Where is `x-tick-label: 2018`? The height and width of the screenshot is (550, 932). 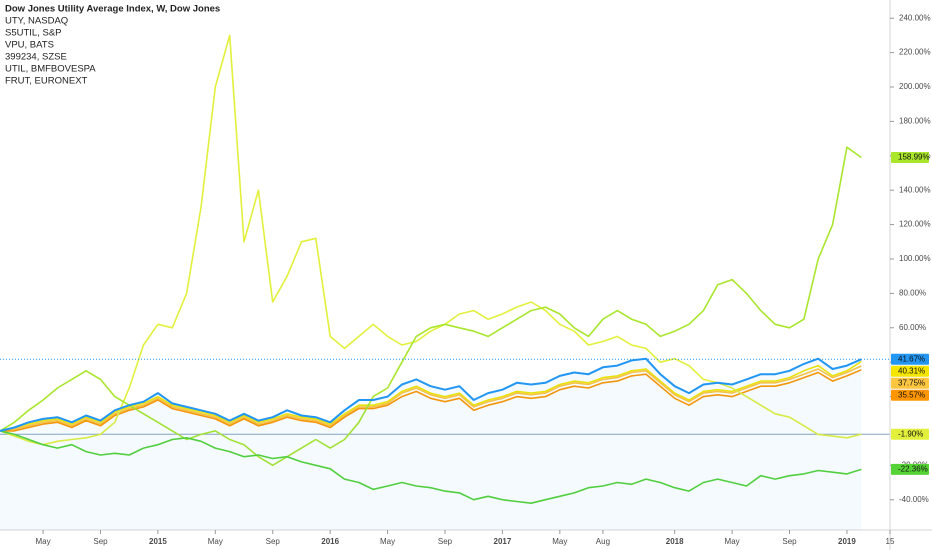
x-tick-label: 2018 is located at coordinates (675, 541).